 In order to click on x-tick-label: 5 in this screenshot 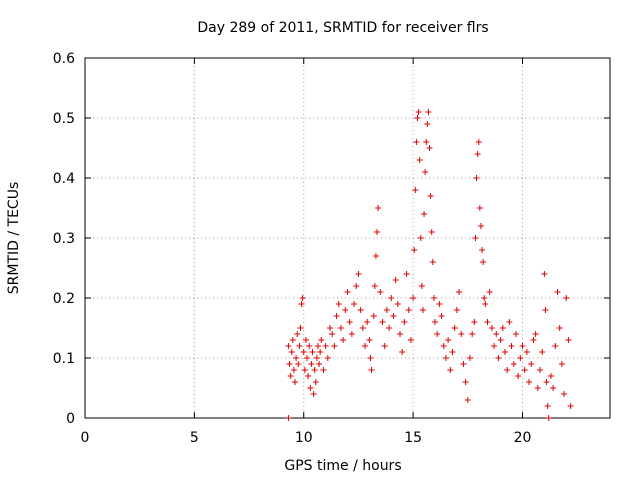, I will do `click(194, 438)`.